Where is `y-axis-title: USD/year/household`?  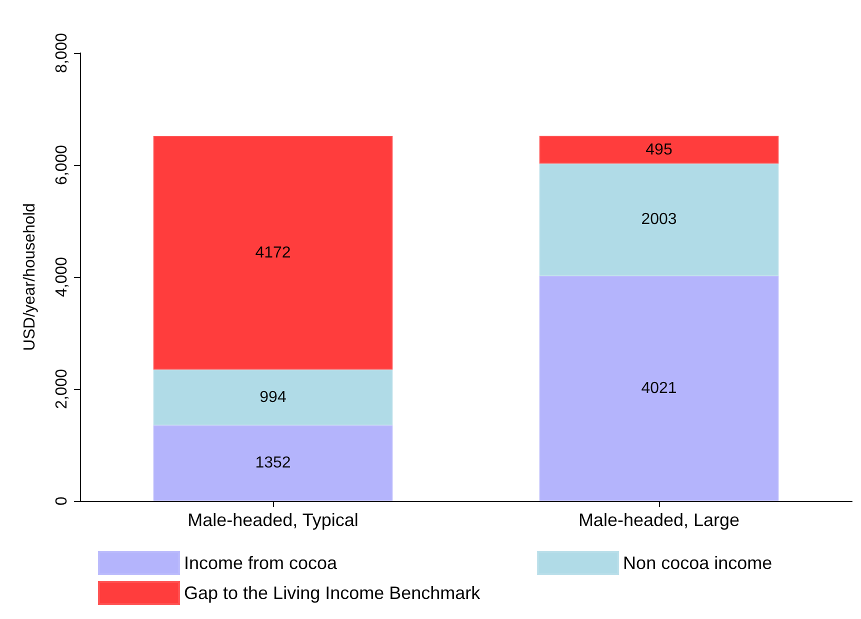 y-axis-title: USD/year/household is located at coordinates (30, 277).